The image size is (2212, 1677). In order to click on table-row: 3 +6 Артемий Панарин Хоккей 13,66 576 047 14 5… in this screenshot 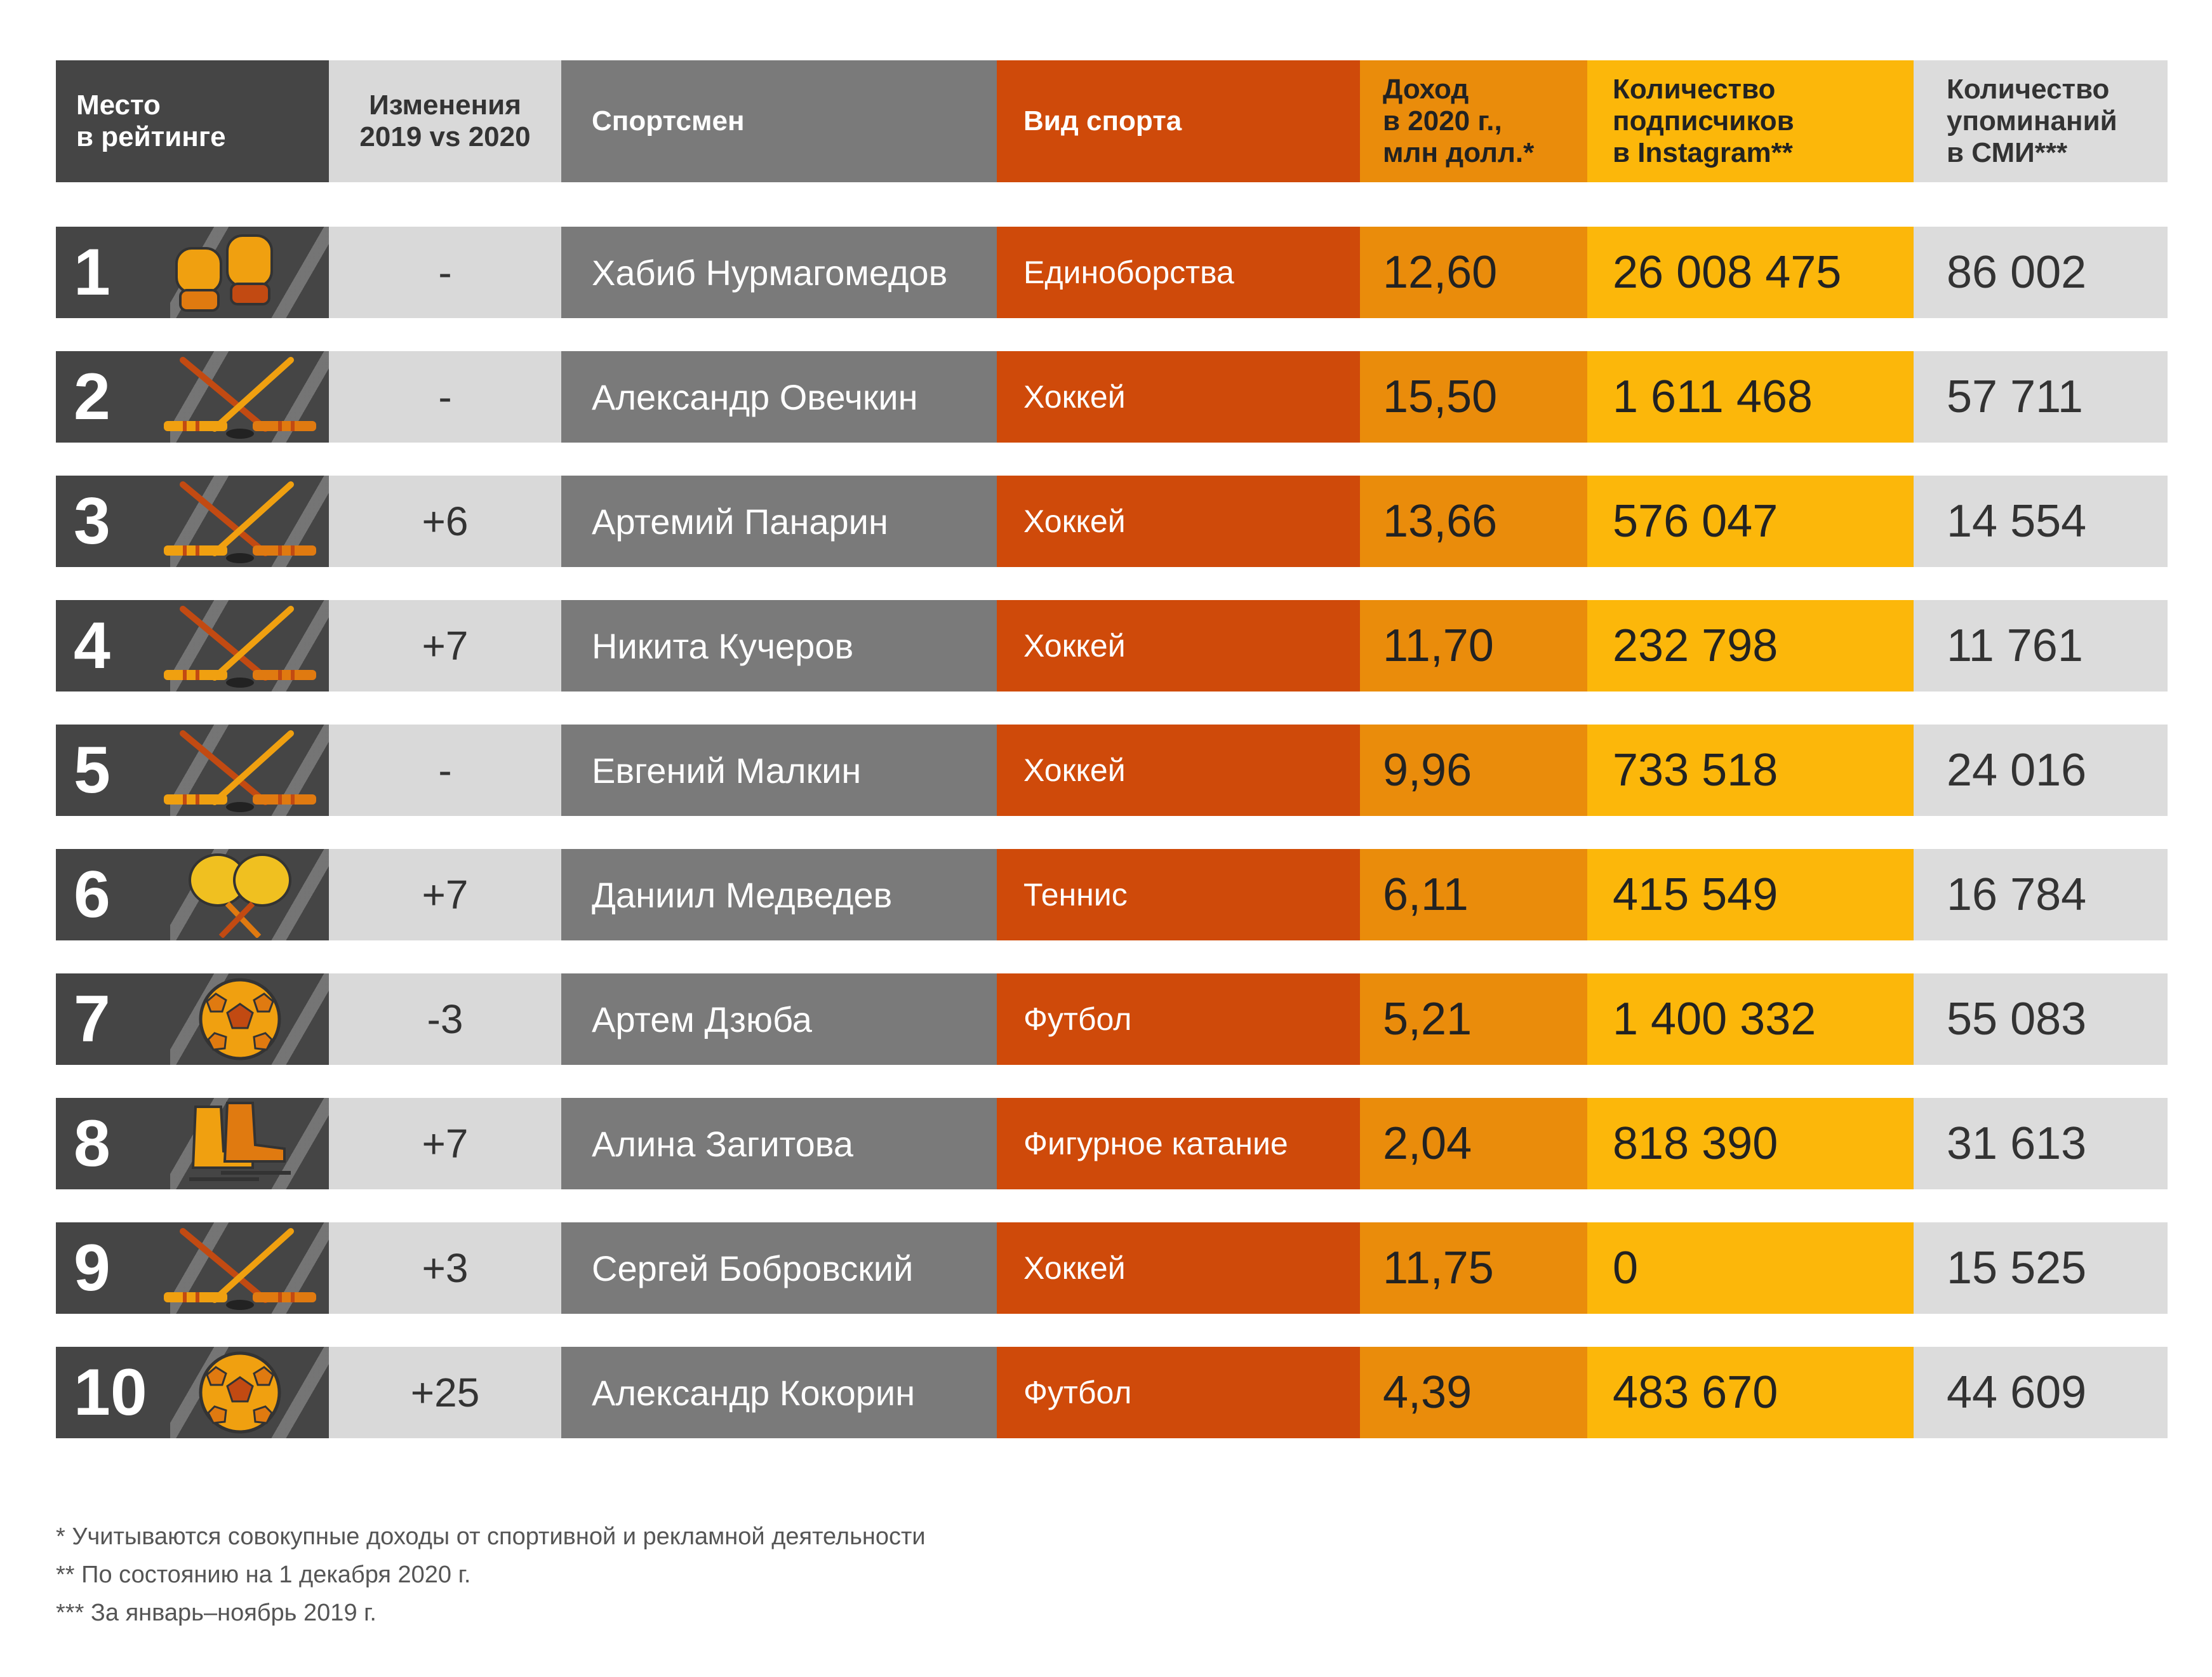, I will do `click(1112, 521)`.